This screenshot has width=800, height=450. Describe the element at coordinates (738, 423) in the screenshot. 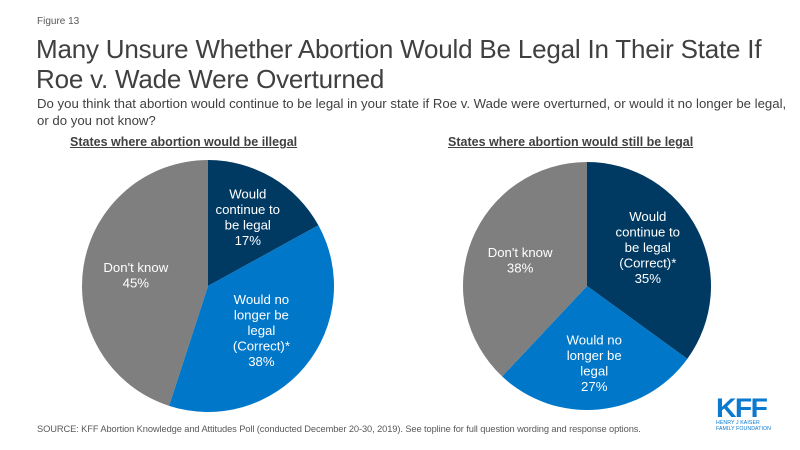

I see `logo-line-1: HENRY J KAISER` at that location.